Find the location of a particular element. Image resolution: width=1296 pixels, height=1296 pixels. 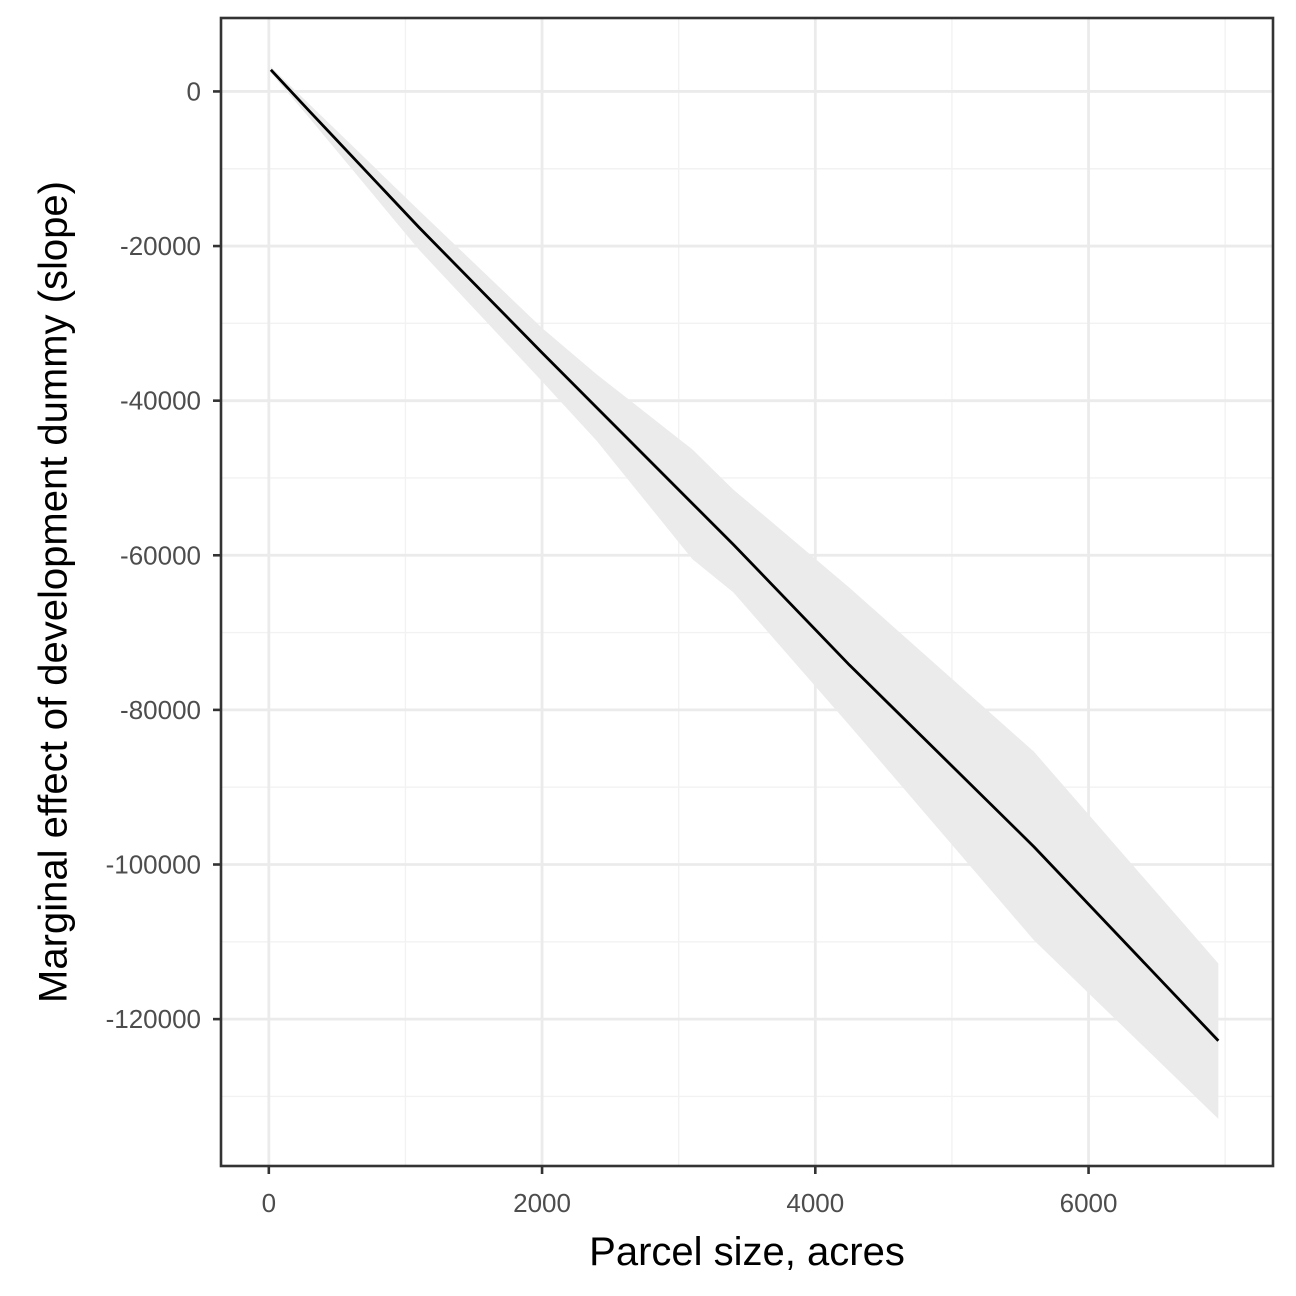

y-tick-label: -40000 is located at coordinates (160, 401).